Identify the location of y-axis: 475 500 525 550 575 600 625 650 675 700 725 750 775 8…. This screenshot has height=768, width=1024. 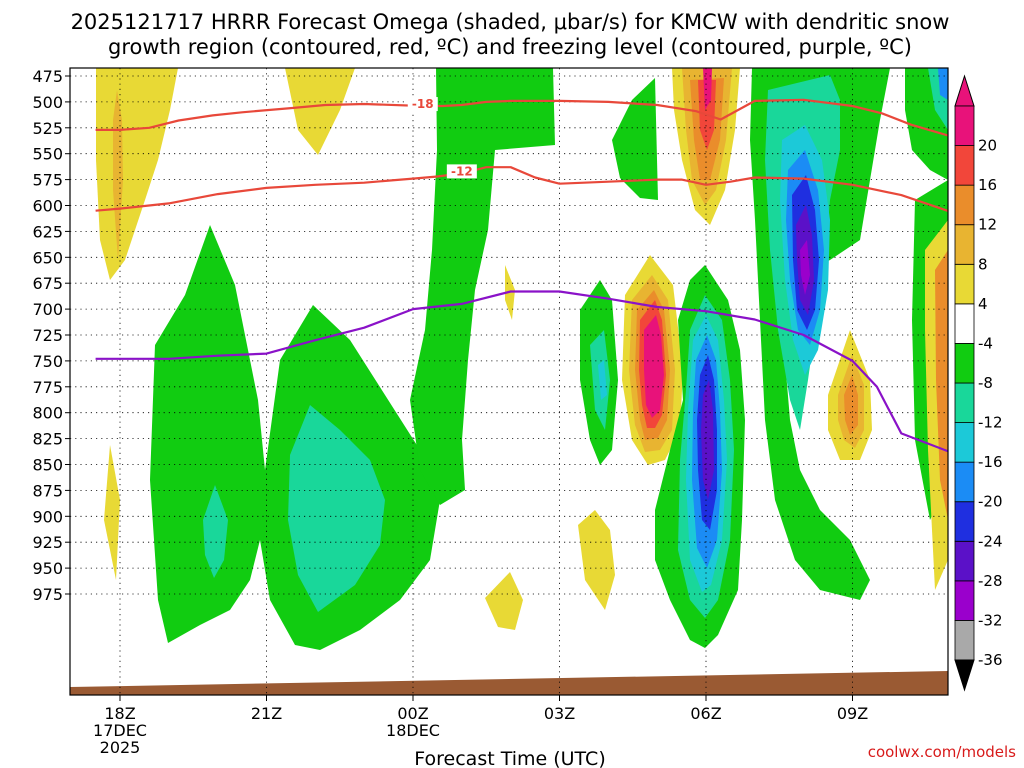
(51, 335).